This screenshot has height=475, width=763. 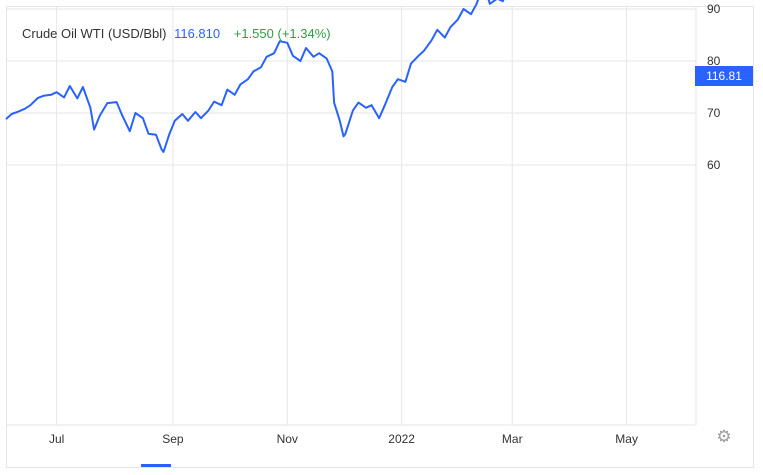 I want to click on range-scroll-marker, so click(x=156, y=465).